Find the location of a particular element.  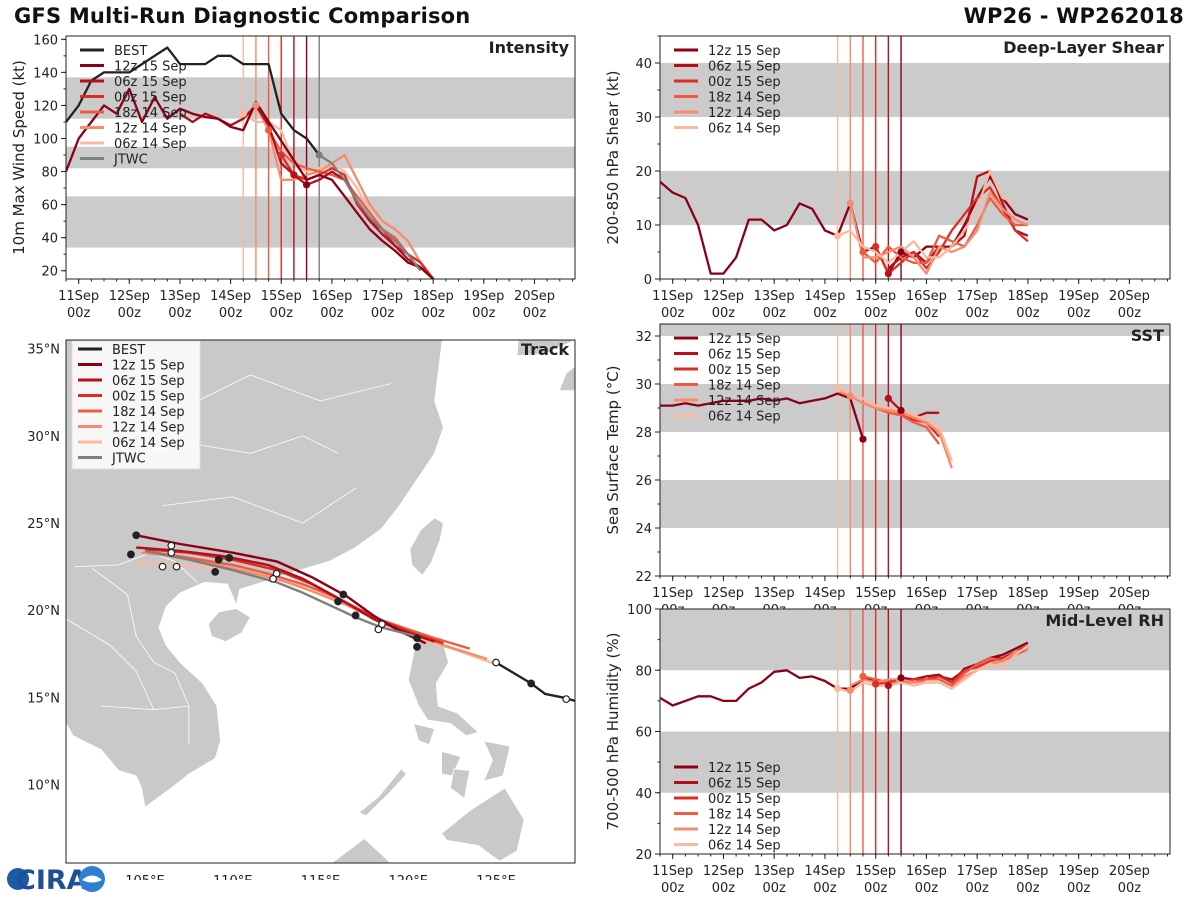

shear-y-tick-label: 10 is located at coordinates (643, 226).